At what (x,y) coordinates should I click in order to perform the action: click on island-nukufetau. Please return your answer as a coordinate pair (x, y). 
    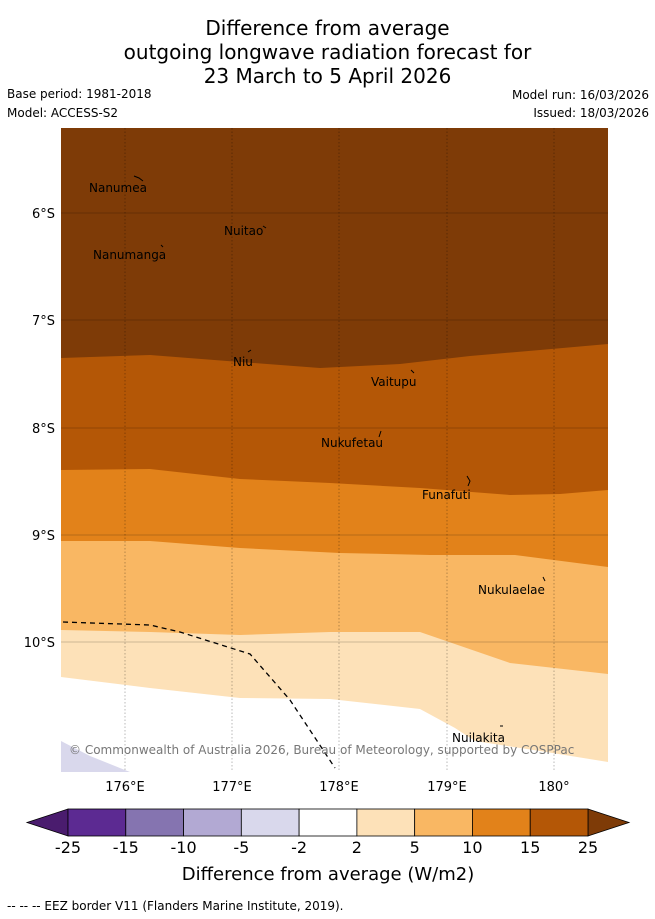
    Looking at the image, I should click on (380, 434).